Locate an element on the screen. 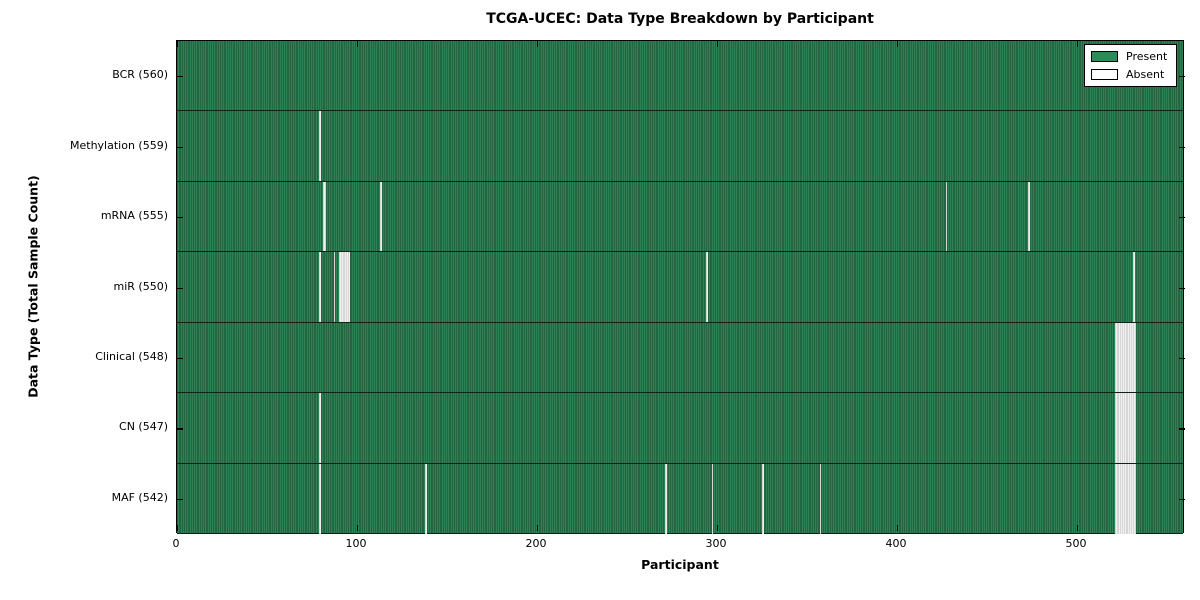  legend-item-absent: Absent is located at coordinates (1130, 74).